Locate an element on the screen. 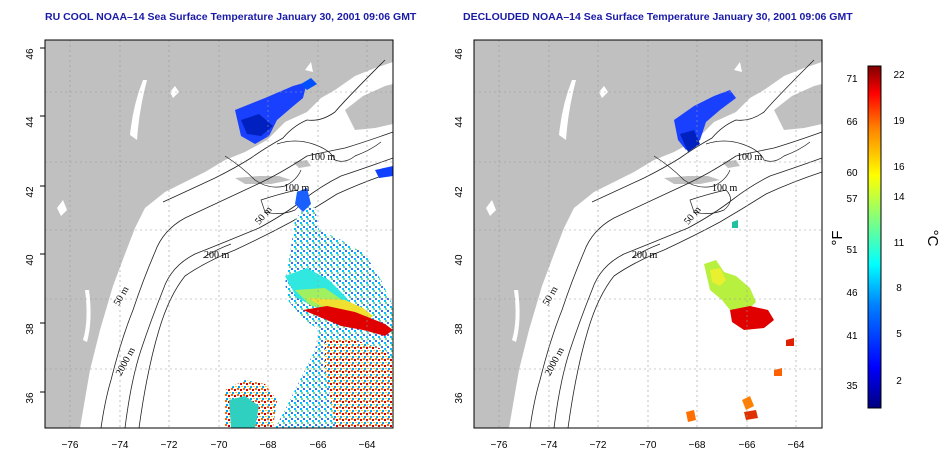  celsius-ticks: 22 19 16 14 11 8 5 2 is located at coordinates (899, 228).